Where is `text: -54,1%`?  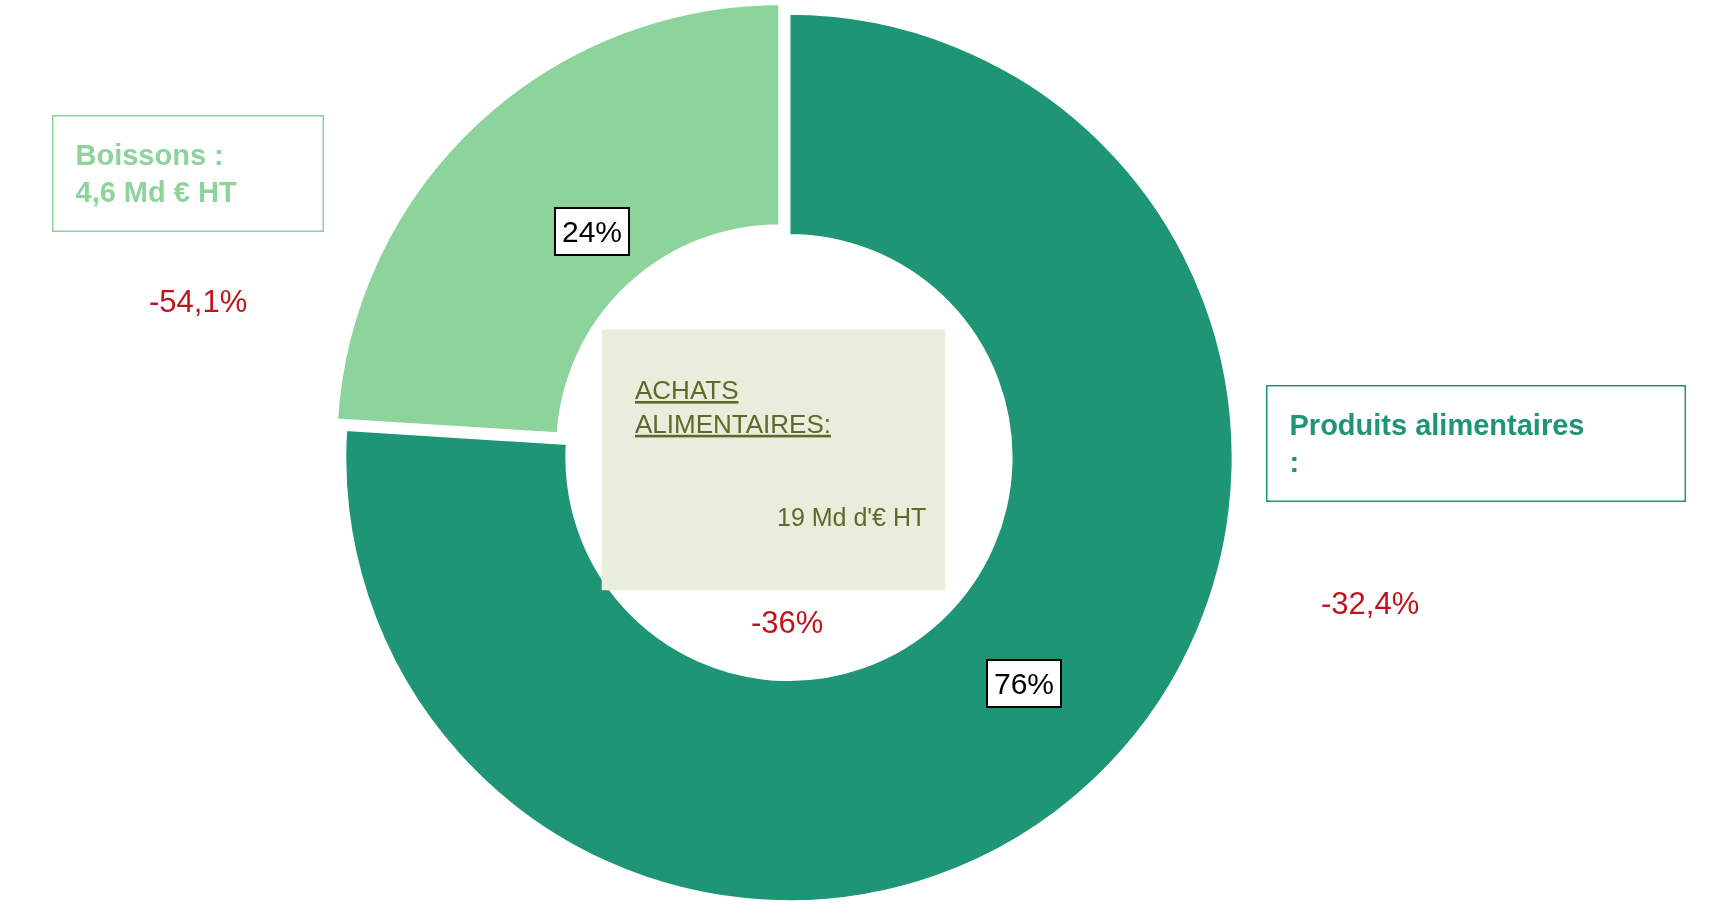 text: -54,1% is located at coordinates (198, 301).